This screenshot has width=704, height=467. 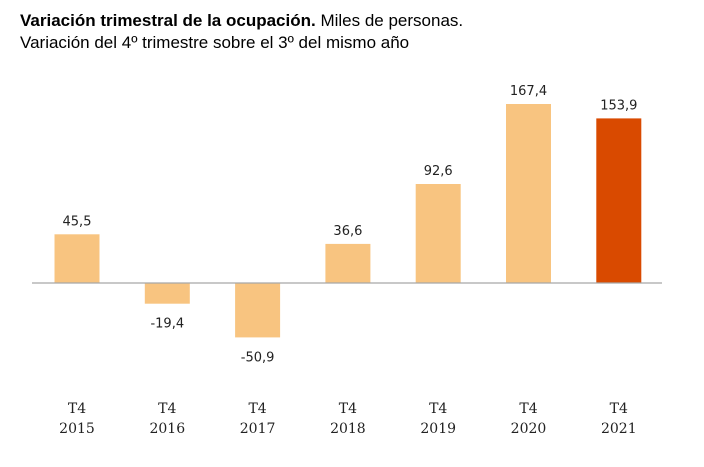 What do you see at coordinates (347, 231) in the screenshot?
I see `data-label-2018: 36,6` at bounding box center [347, 231].